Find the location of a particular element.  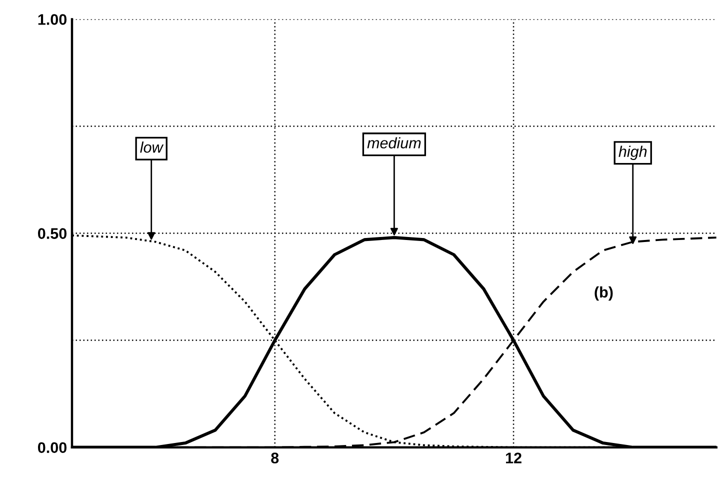

annotation: low is located at coordinates (152, 147).